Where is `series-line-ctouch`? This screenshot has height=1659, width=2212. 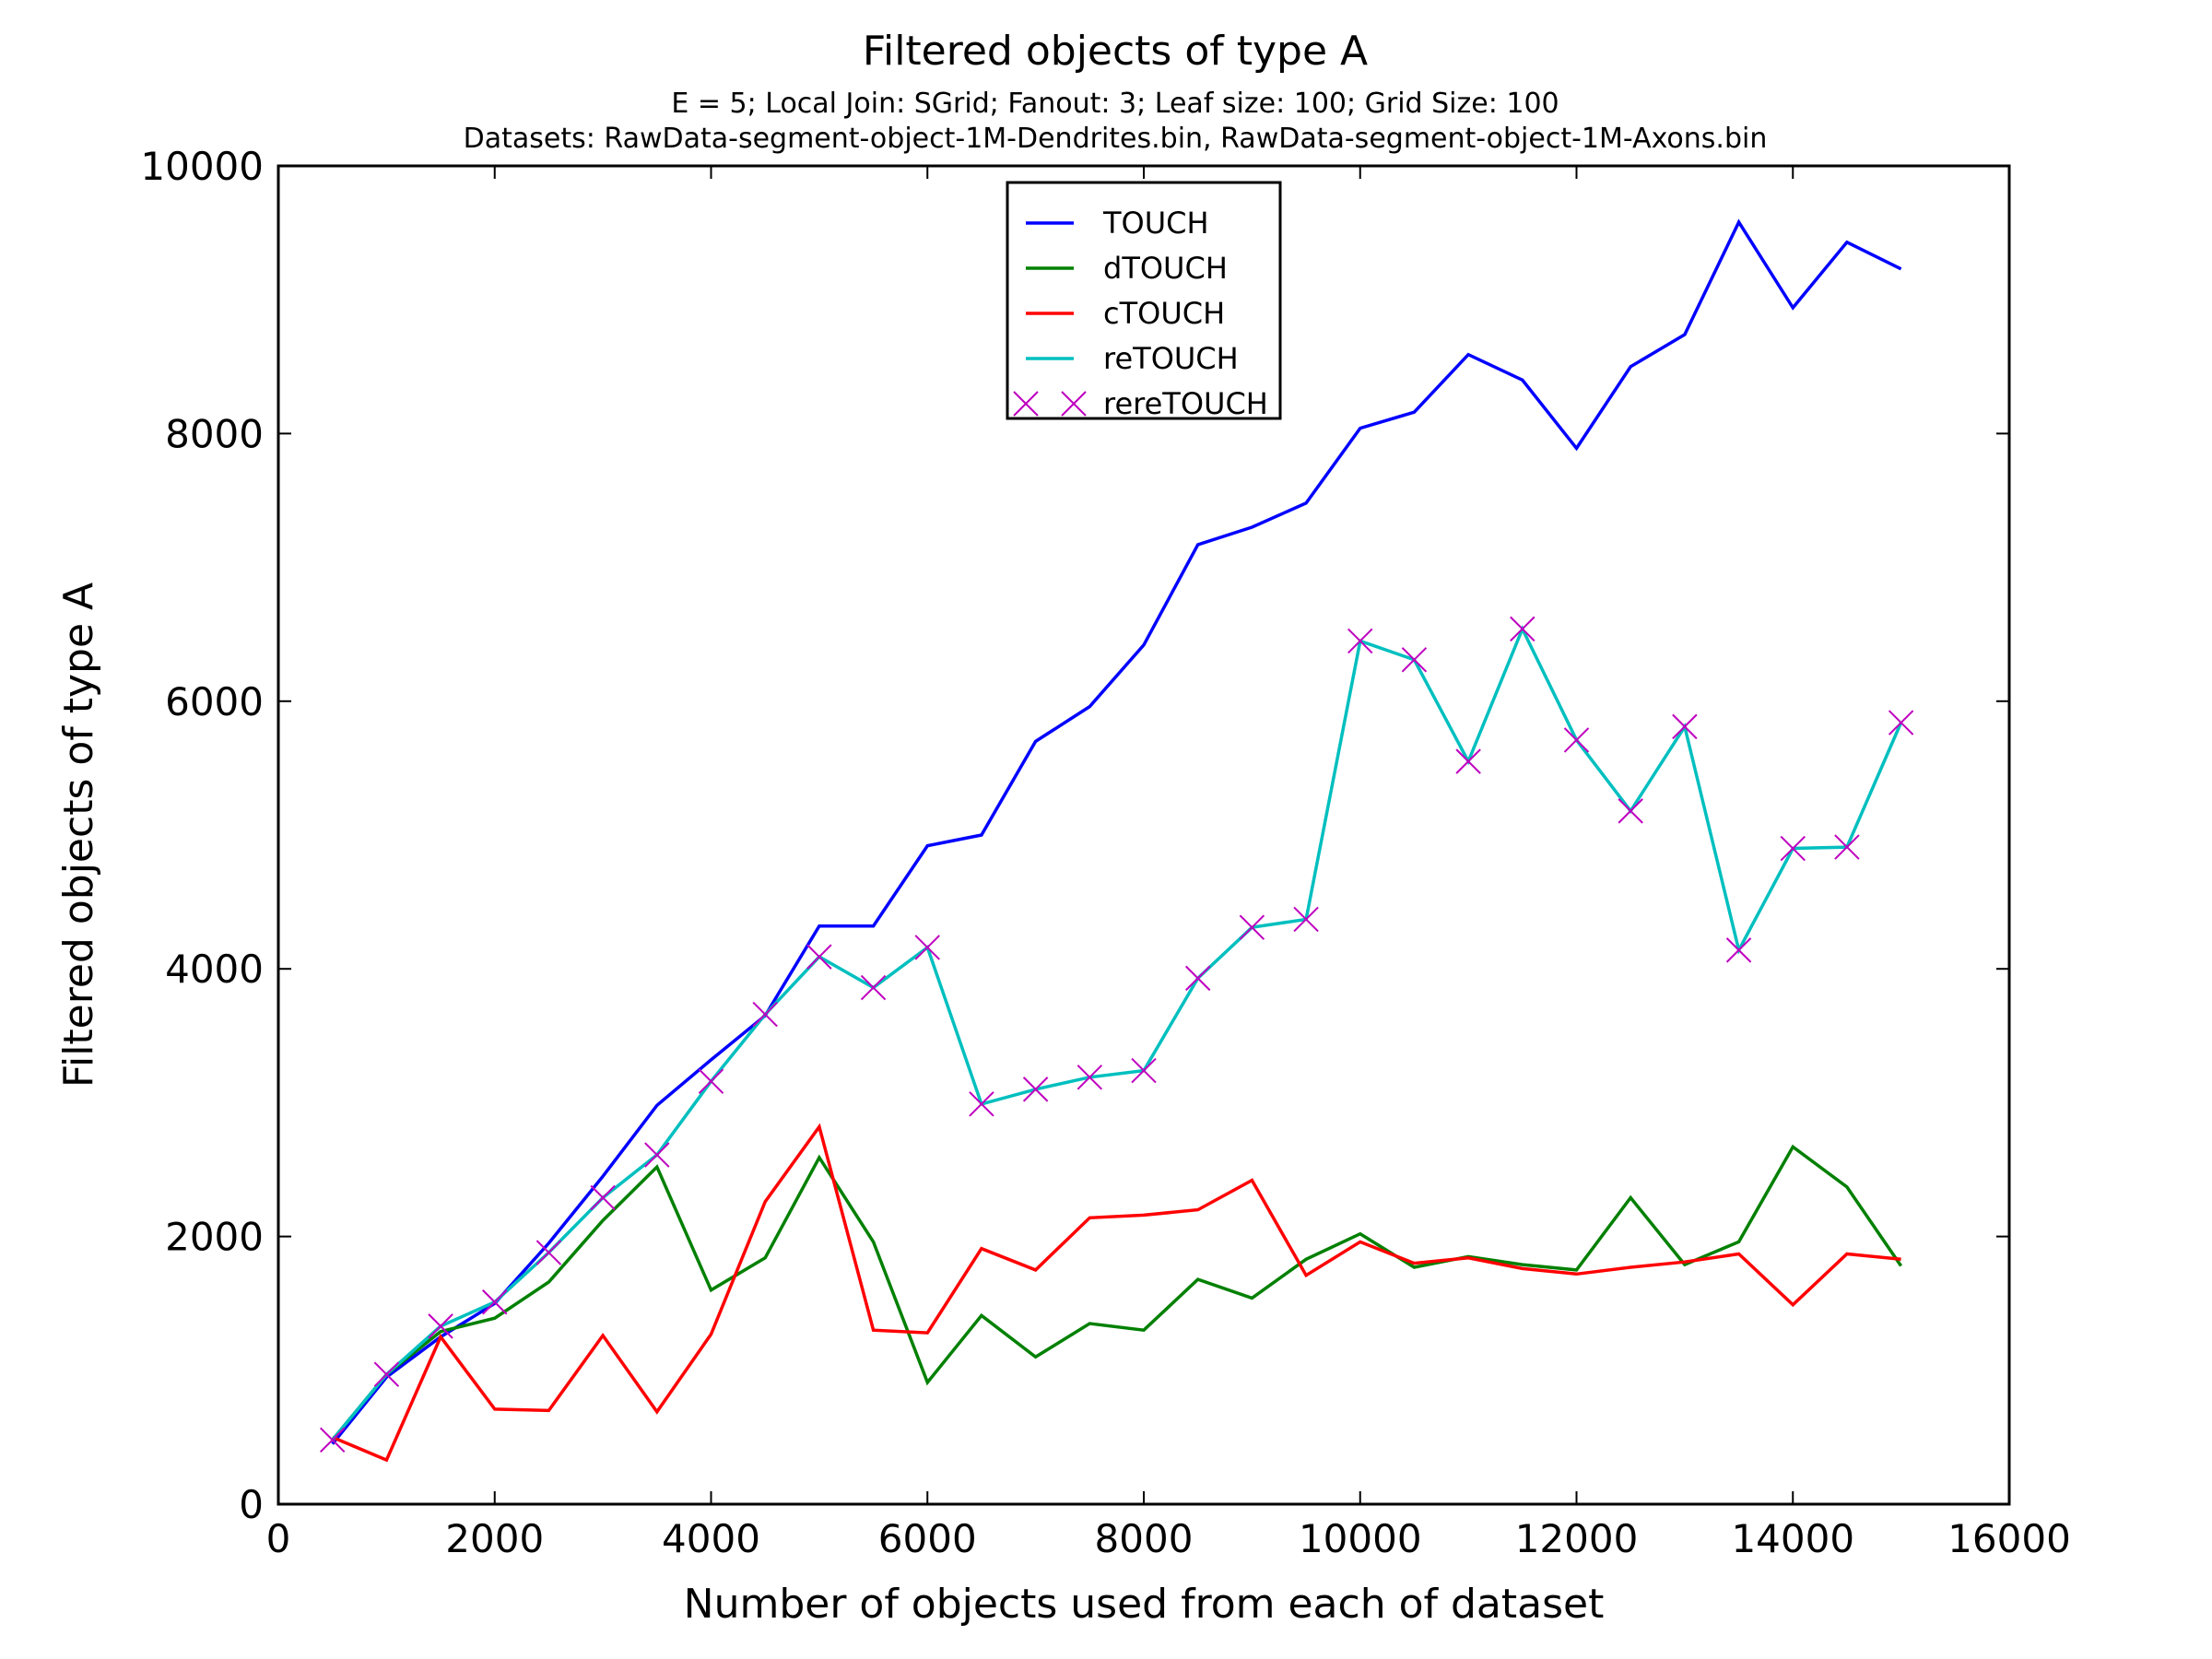
series-line-ctouch is located at coordinates (1116, 1293).